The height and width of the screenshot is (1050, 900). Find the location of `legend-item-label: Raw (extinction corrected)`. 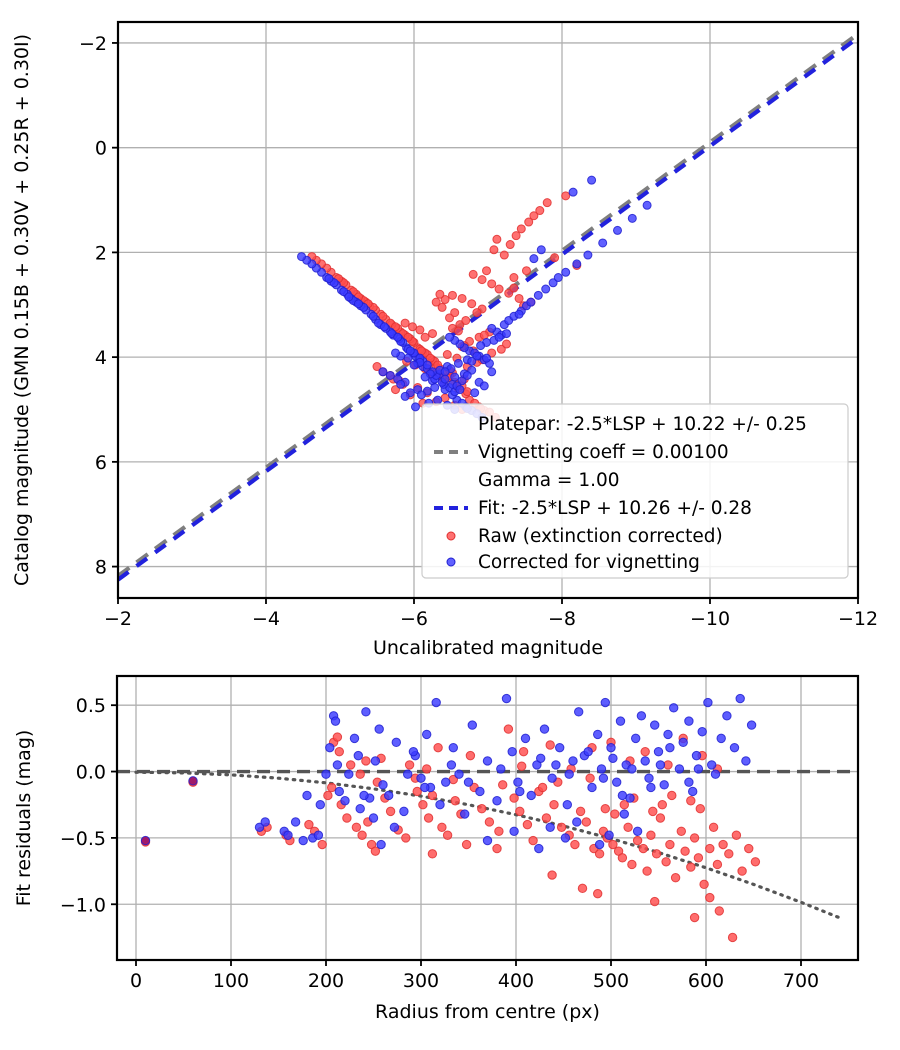

legend-item-label: Raw (extinction corrected) is located at coordinates (600, 536).